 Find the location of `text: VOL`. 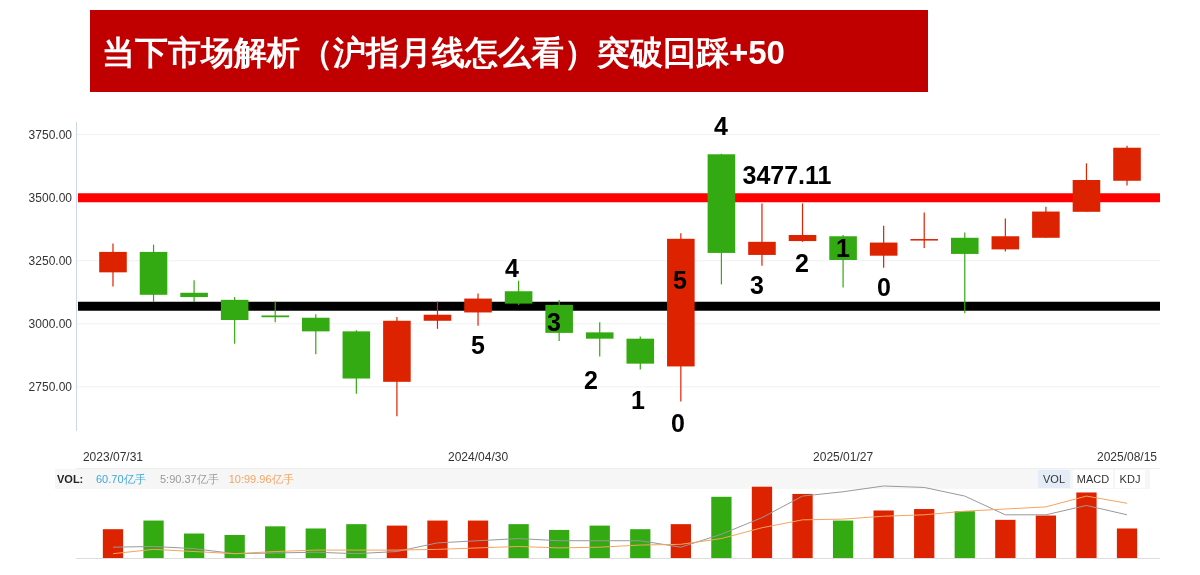

text: VOL is located at coordinates (1054, 479).